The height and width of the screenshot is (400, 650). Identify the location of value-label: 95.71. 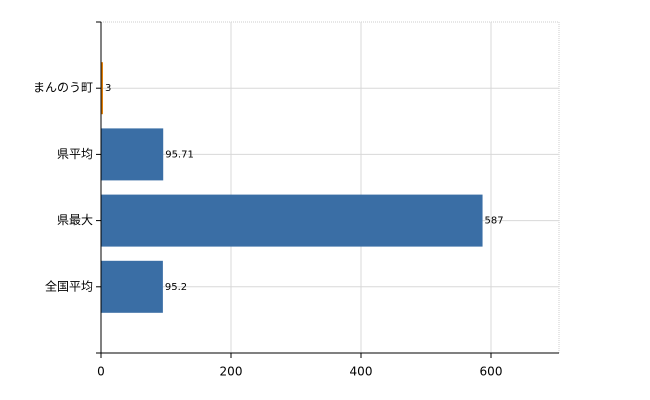
(179, 154).